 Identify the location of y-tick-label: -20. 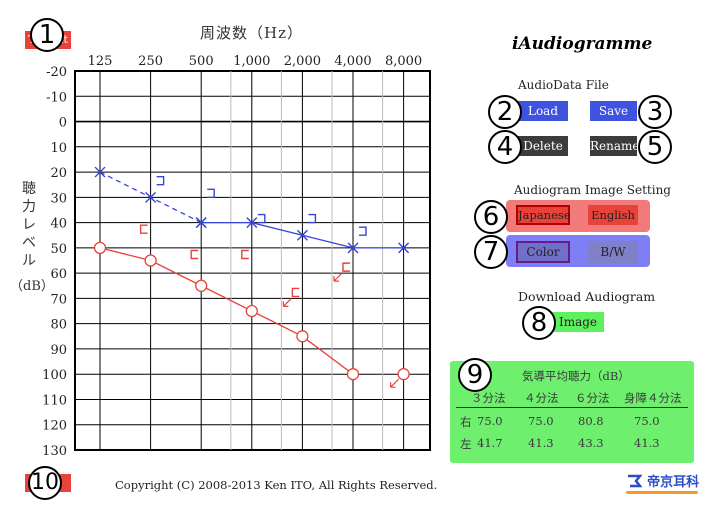
(56, 72).